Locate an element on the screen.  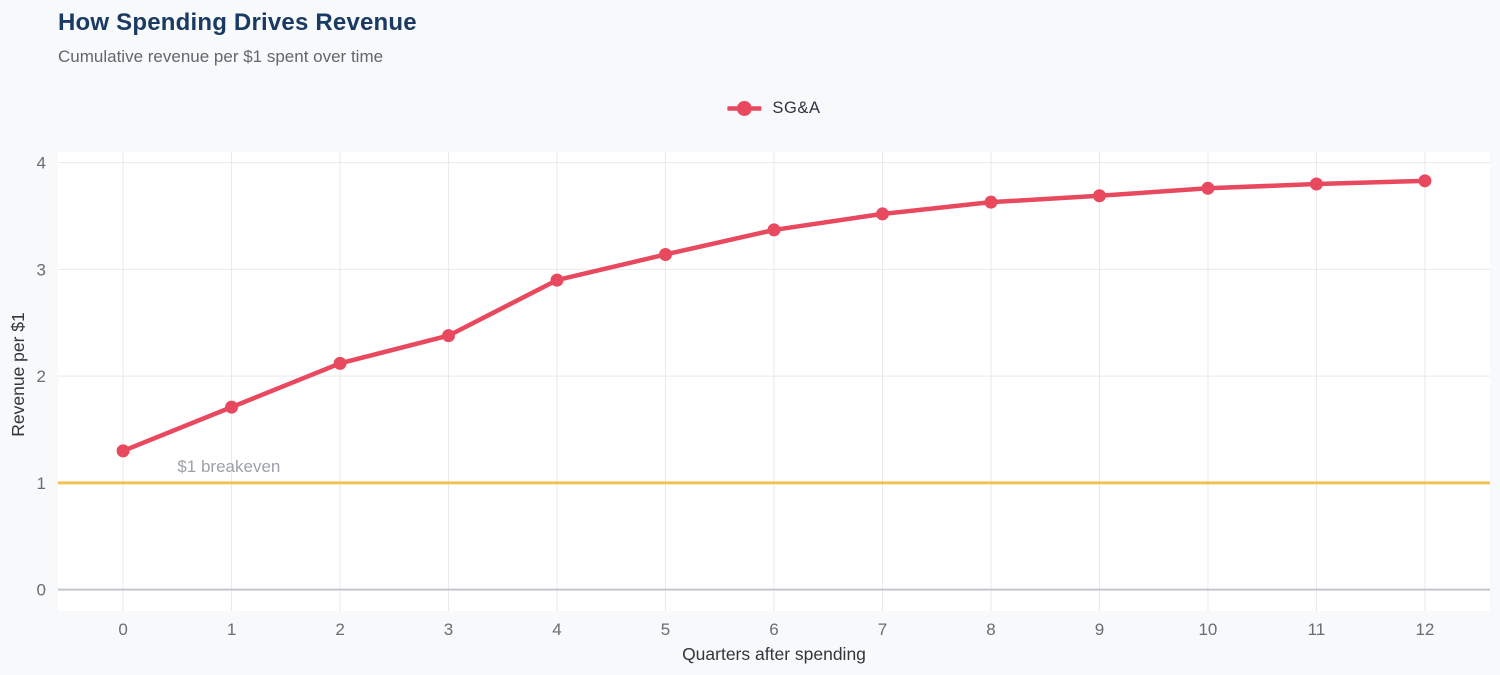
svg-text: 6 is located at coordinates (773, 629).